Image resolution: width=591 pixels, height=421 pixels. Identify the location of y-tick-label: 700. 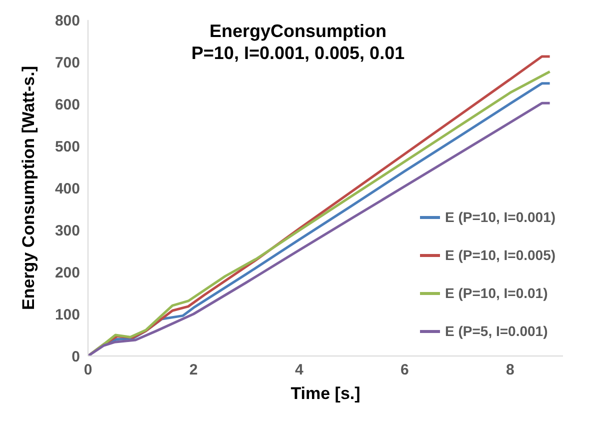
(67, 63).